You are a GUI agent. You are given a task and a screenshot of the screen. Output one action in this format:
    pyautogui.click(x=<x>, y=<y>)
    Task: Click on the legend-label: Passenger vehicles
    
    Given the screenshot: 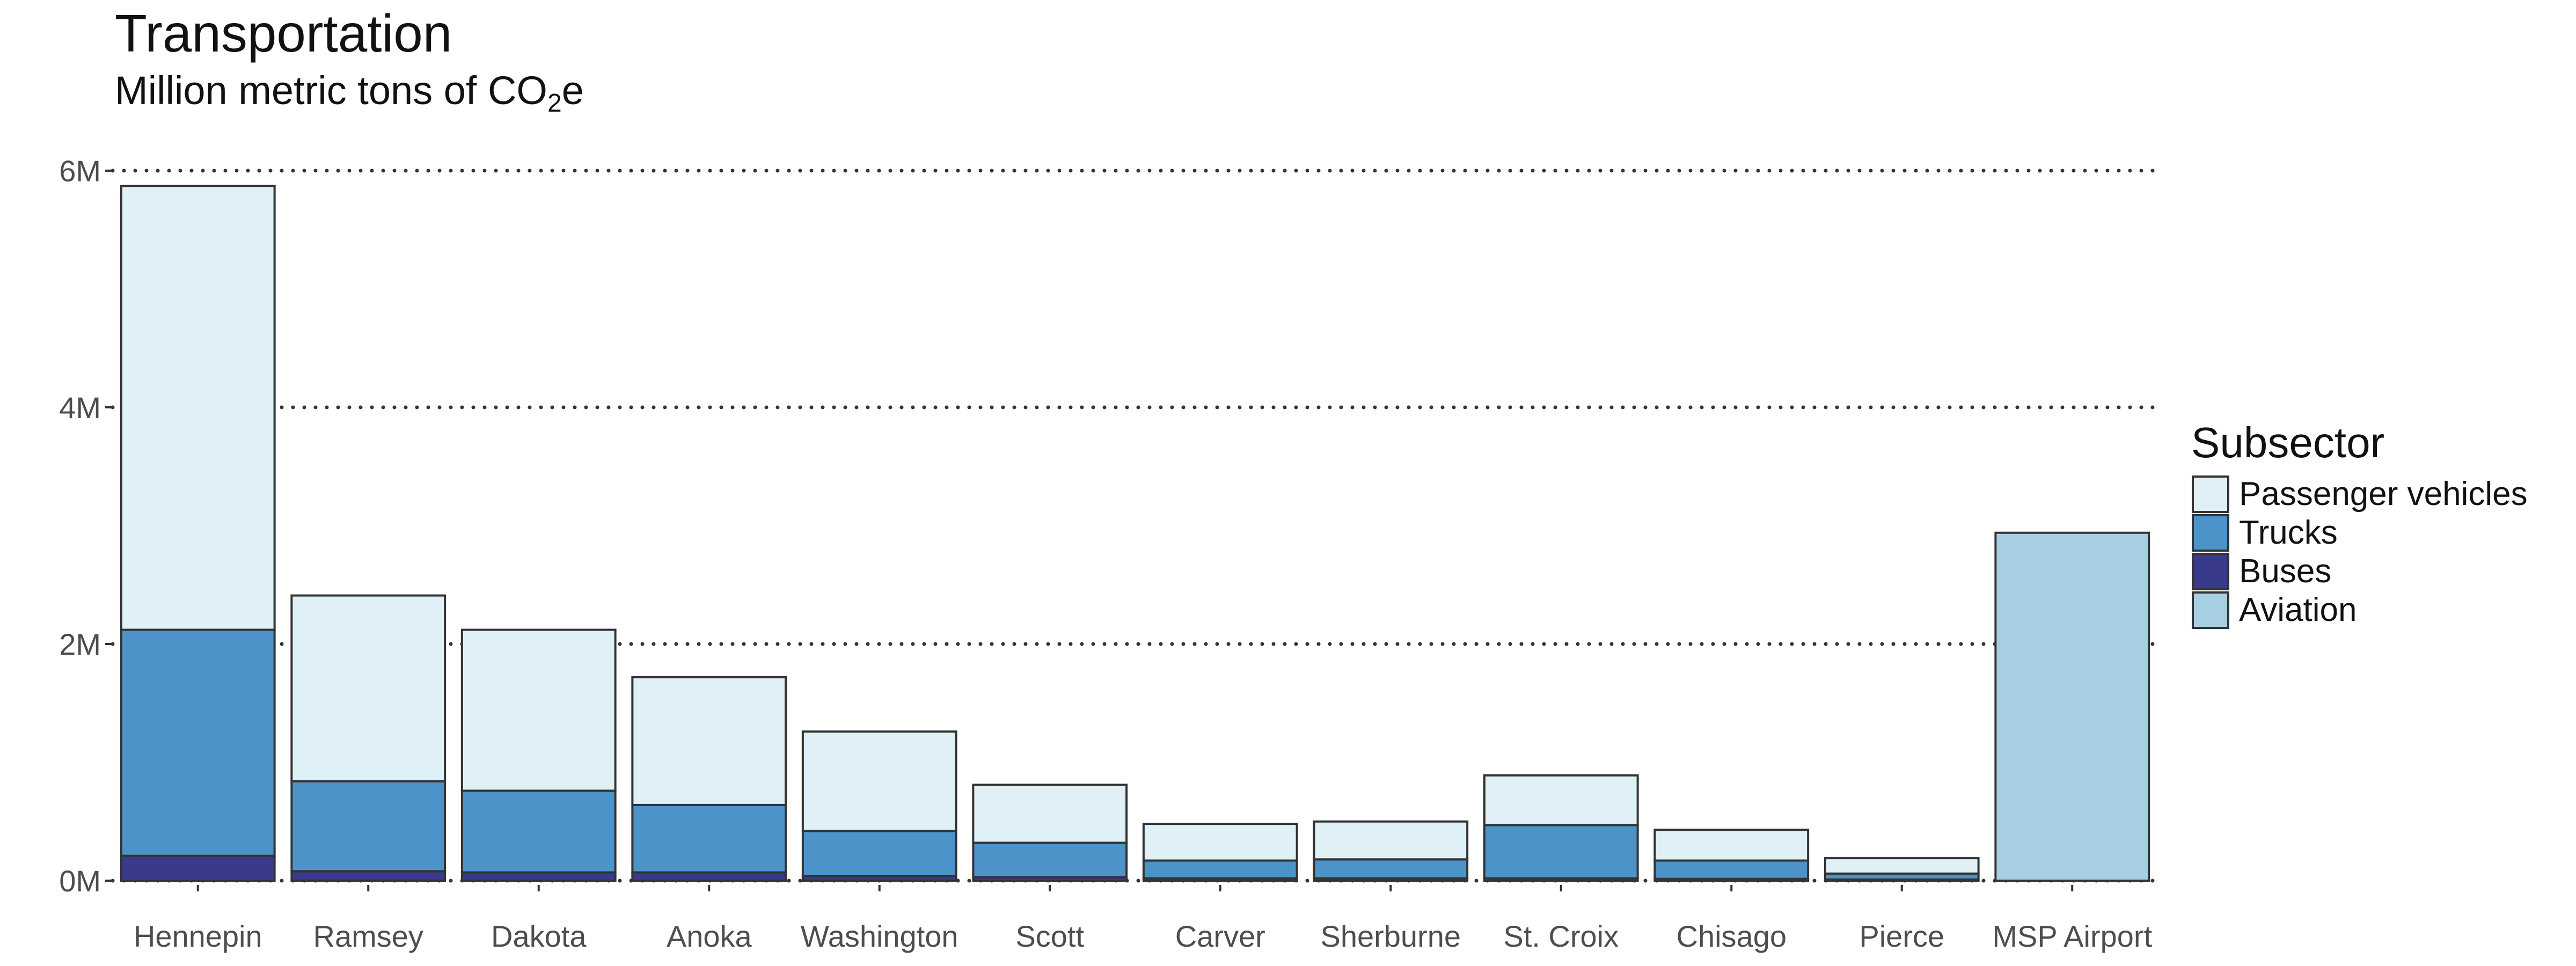 What is the action you would take?
    pyautogui.click(x=2383, y=494)
    